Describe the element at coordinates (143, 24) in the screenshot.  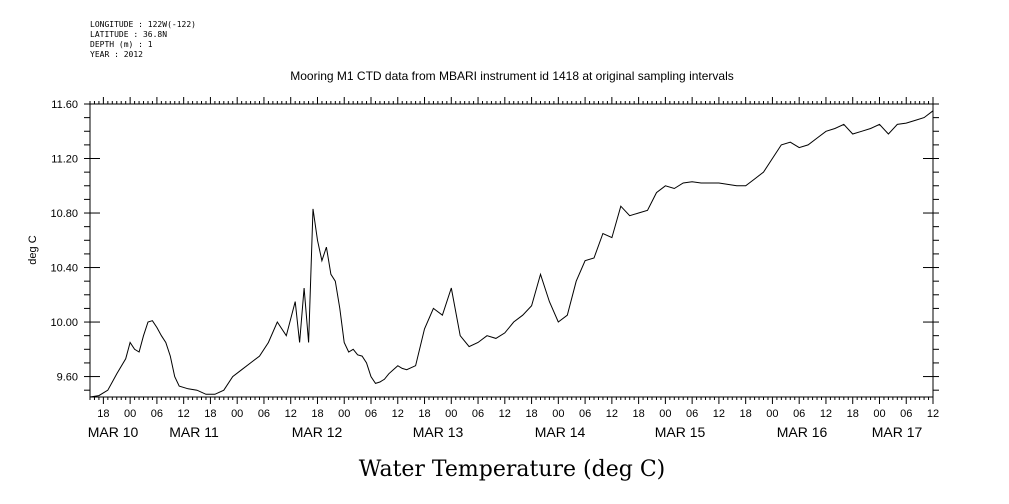
I see `longitude-text: LONGITUDE : 122W(-122)` at that location.